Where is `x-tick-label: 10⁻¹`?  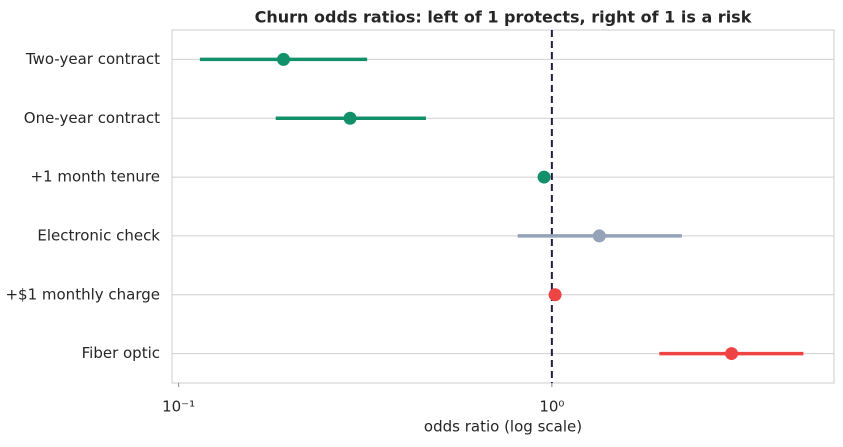
x-tick-label: 10⁻¹ is located at coordinates (178, 407).